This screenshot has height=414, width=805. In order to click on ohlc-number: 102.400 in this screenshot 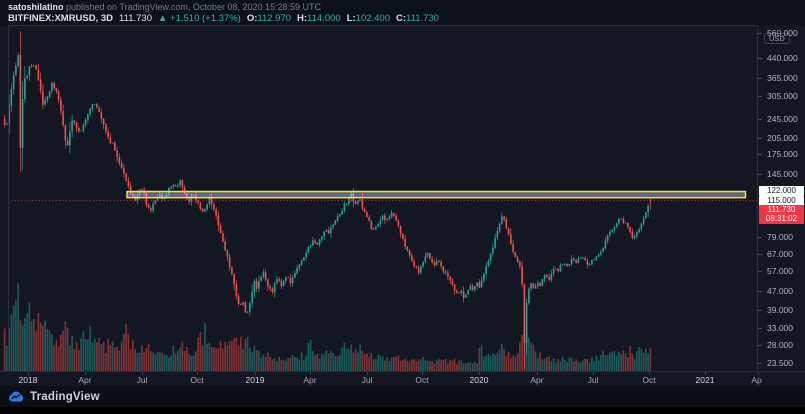, I will do `click(372, 18)`.